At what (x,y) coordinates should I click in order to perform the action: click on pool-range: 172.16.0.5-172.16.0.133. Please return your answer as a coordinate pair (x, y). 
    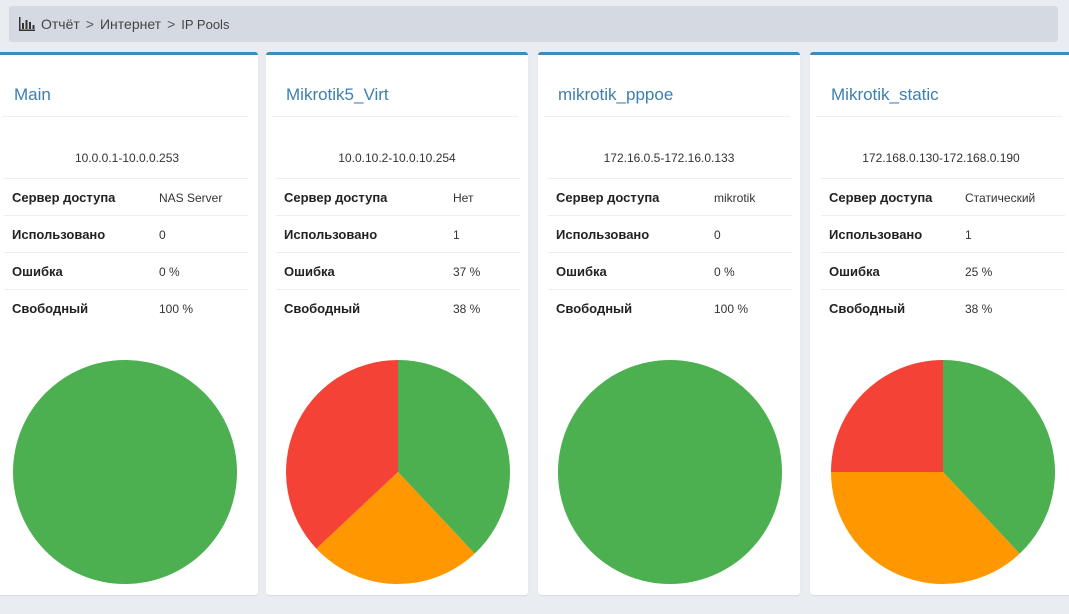
    Looking at the image, I should click on (669, 158).